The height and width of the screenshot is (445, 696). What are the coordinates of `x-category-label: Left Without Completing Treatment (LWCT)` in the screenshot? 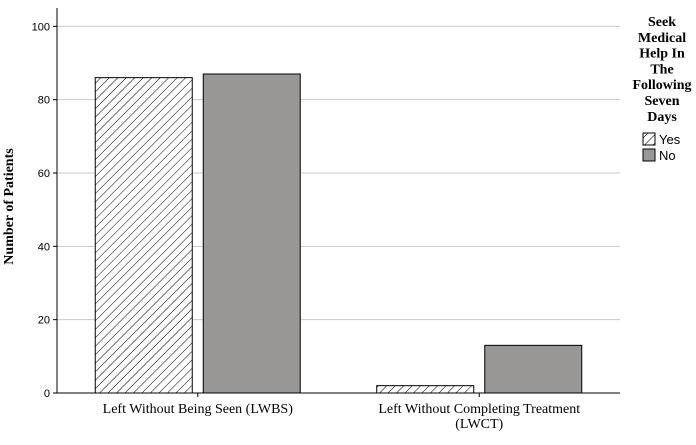 It's located at (479, 417).